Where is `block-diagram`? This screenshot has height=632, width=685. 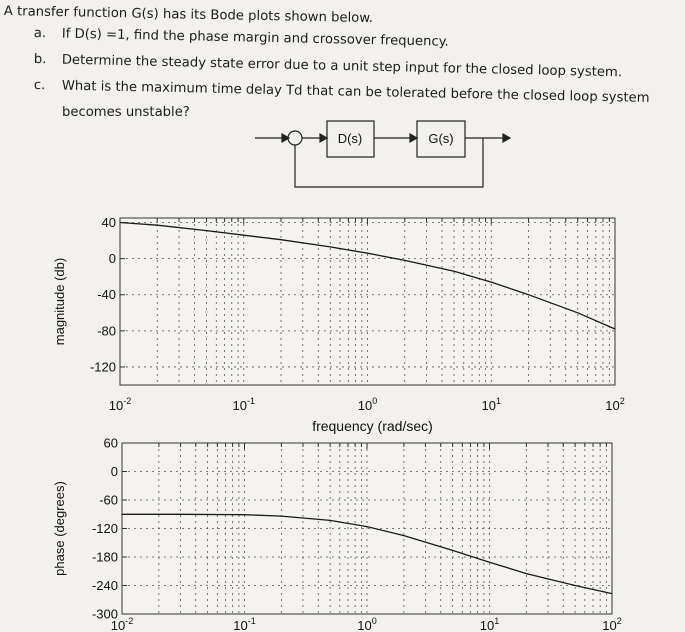 block-diagram is located at coordinates (383, 154).